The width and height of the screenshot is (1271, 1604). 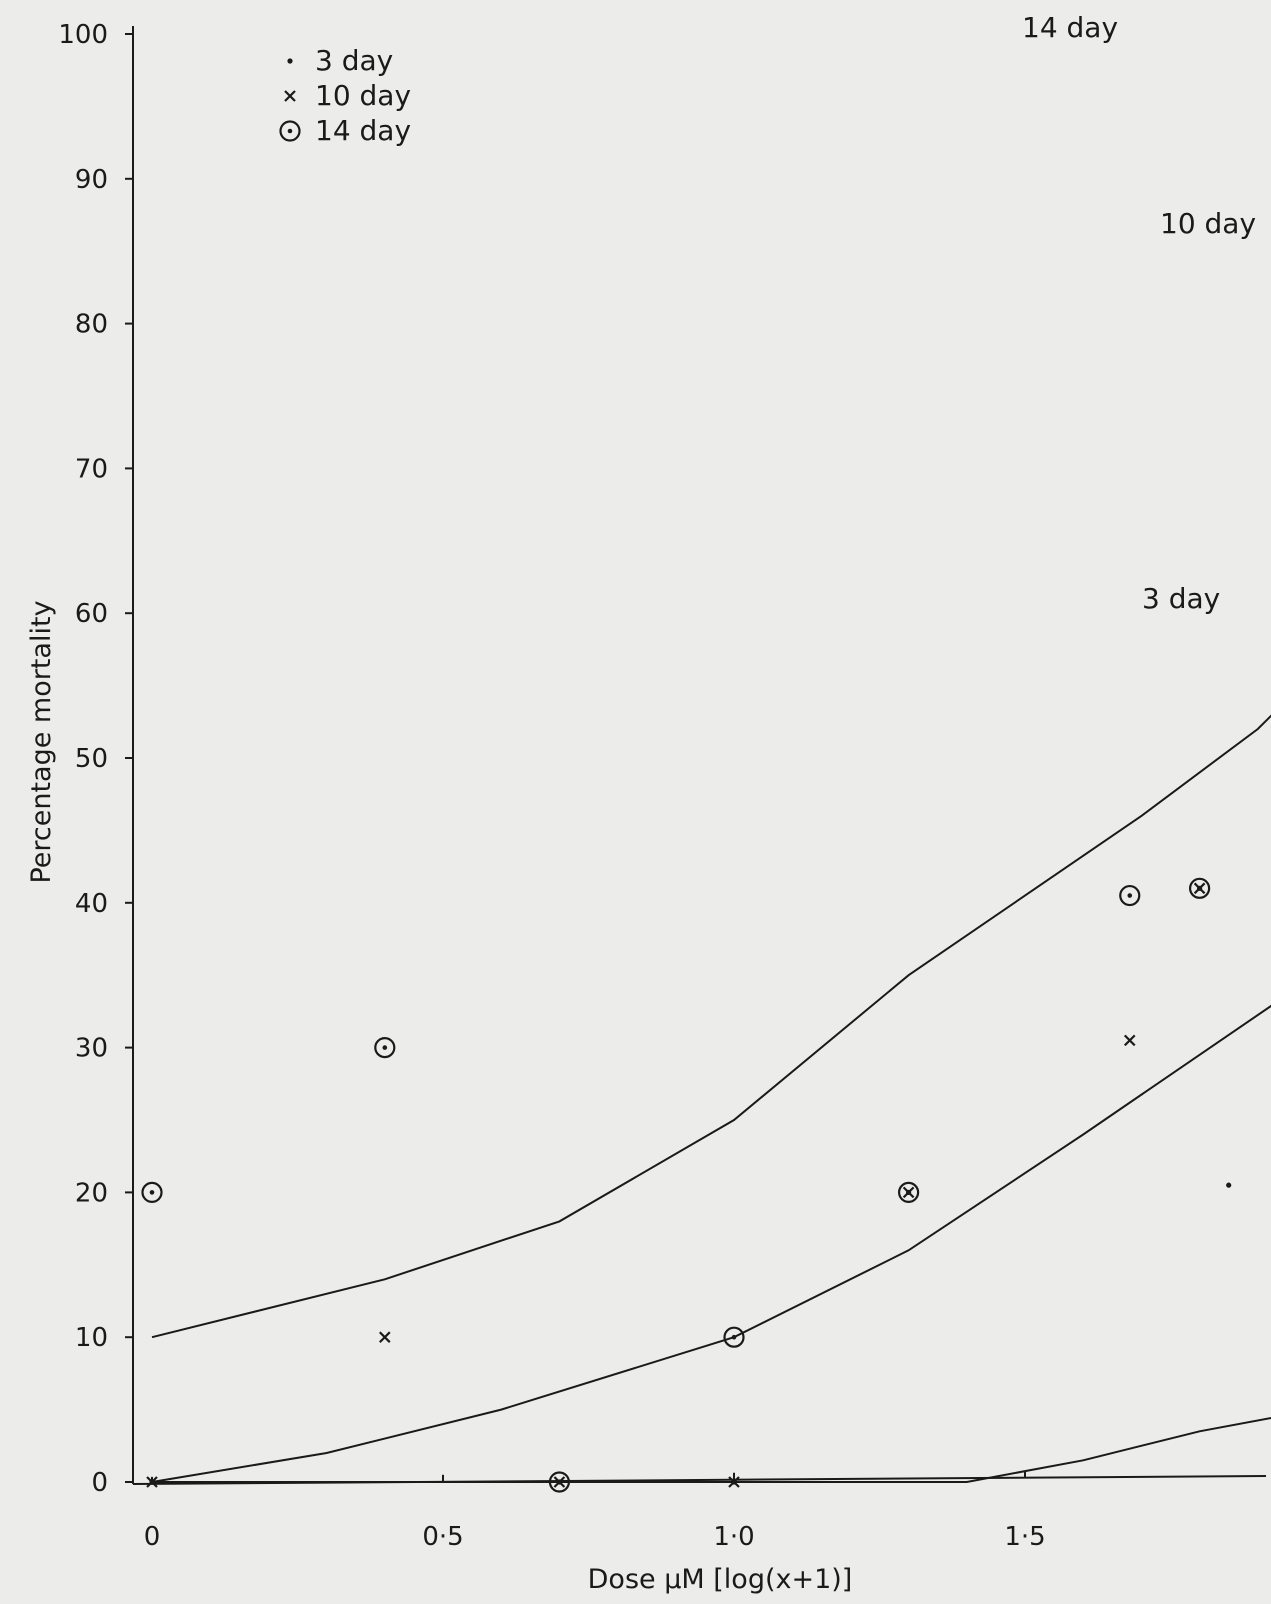 I want to click on x-axis-title: Dose µM [log(x+1)], so click(x=720, y=1579).